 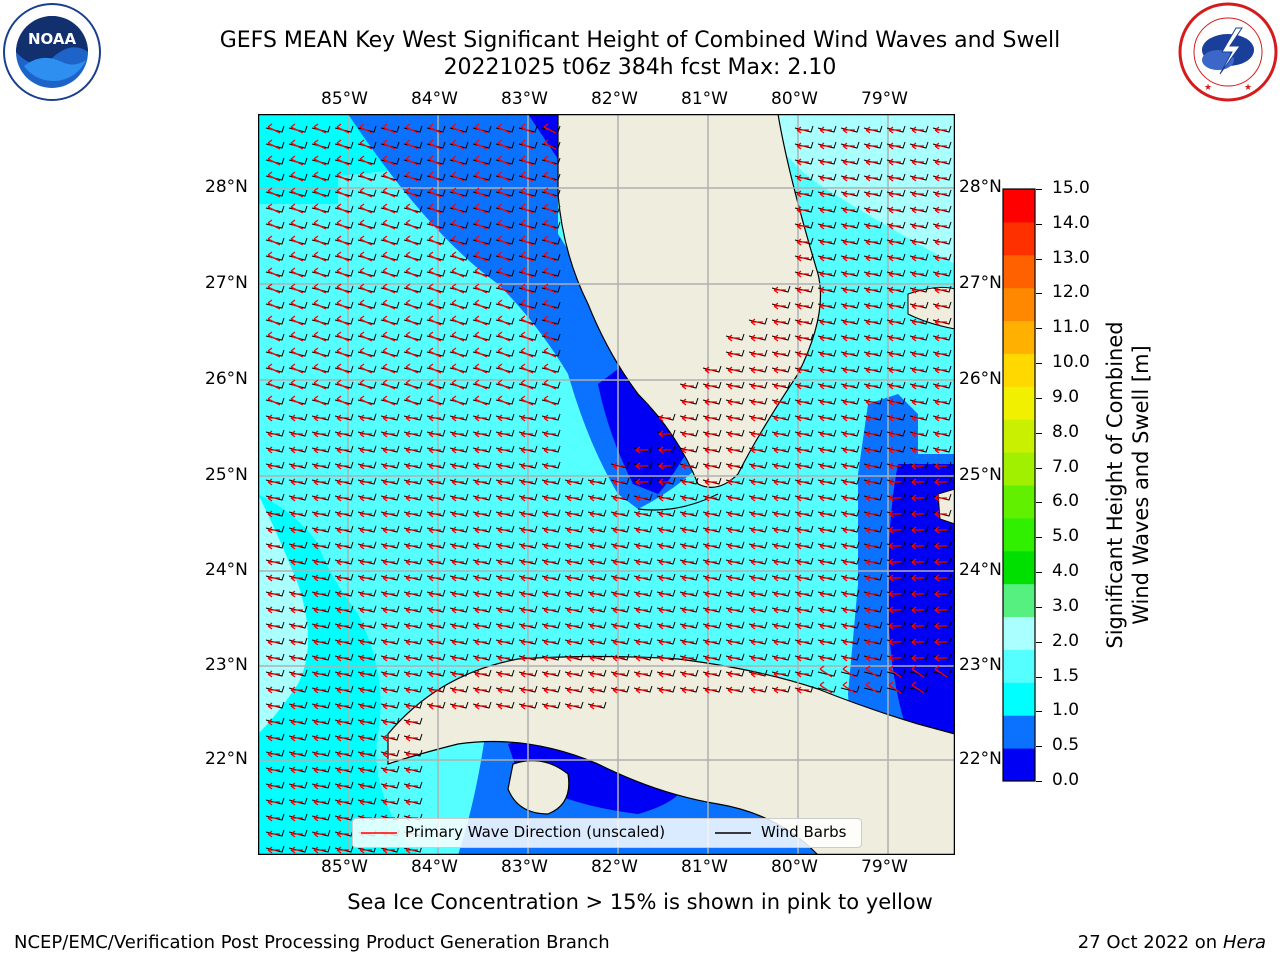 What do you see at coordinates (1066, 571) in the screenshot?
I see `colorbar-tick-label: 4.0` at bounding box center [1066, 571].